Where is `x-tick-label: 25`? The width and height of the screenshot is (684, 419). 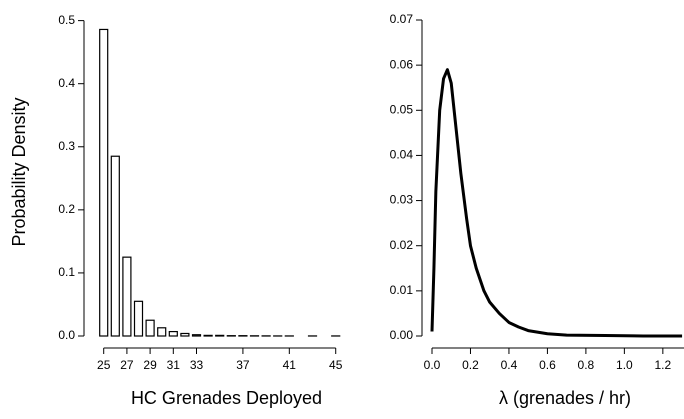 x-tick-label: 25 is located at coordinates (104, 365).